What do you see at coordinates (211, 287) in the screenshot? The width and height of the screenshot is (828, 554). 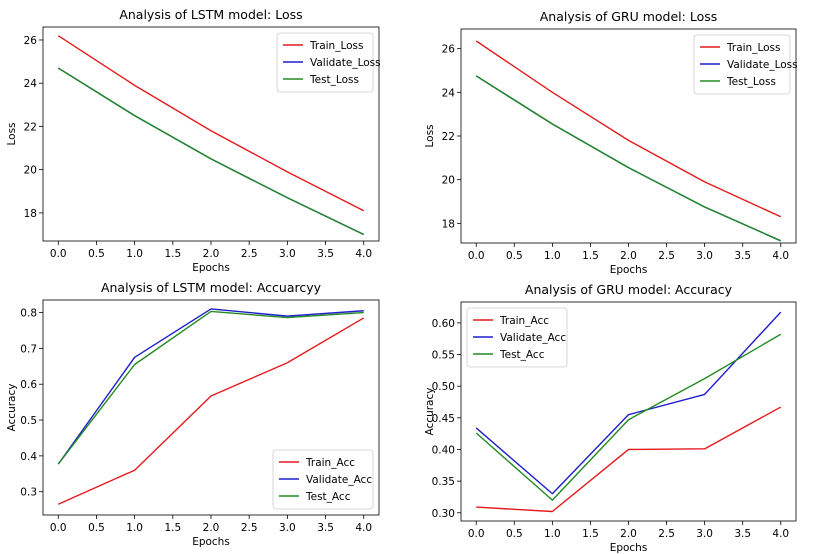 I see `chart-title: Analysis of LSTM model: Accuarcyy` at bounding box center [211, 287].